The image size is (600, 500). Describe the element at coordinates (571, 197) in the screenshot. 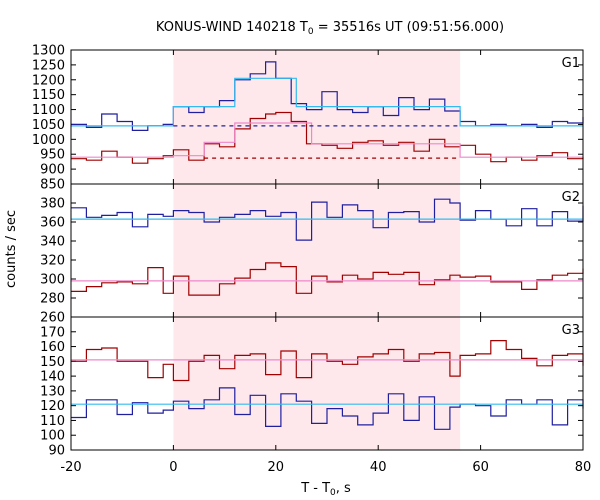

I see `panel-label: G2` at that location.